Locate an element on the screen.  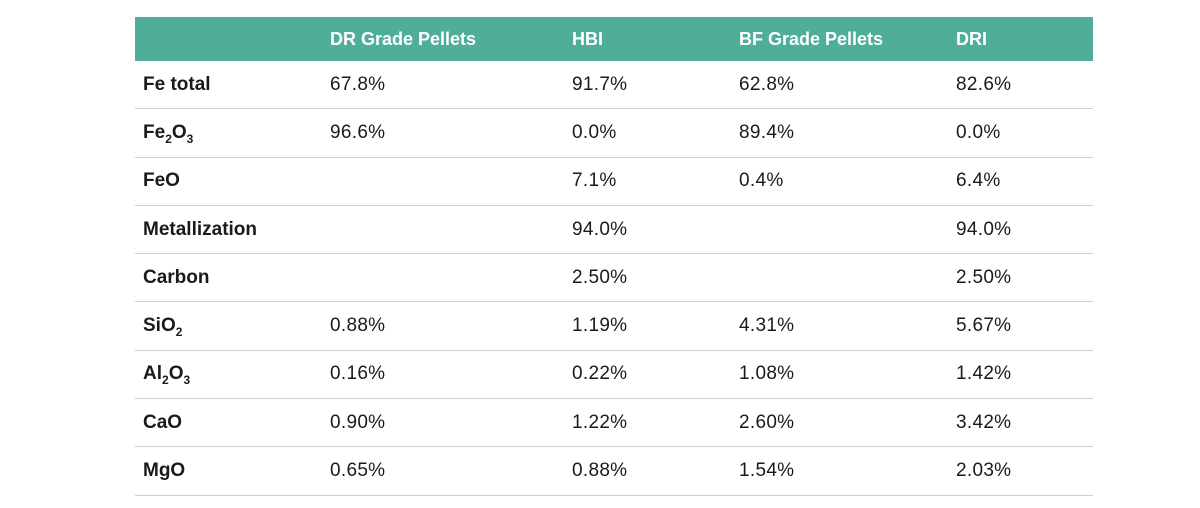
table-cell: 1.54% is located at coordinates (767, 471).